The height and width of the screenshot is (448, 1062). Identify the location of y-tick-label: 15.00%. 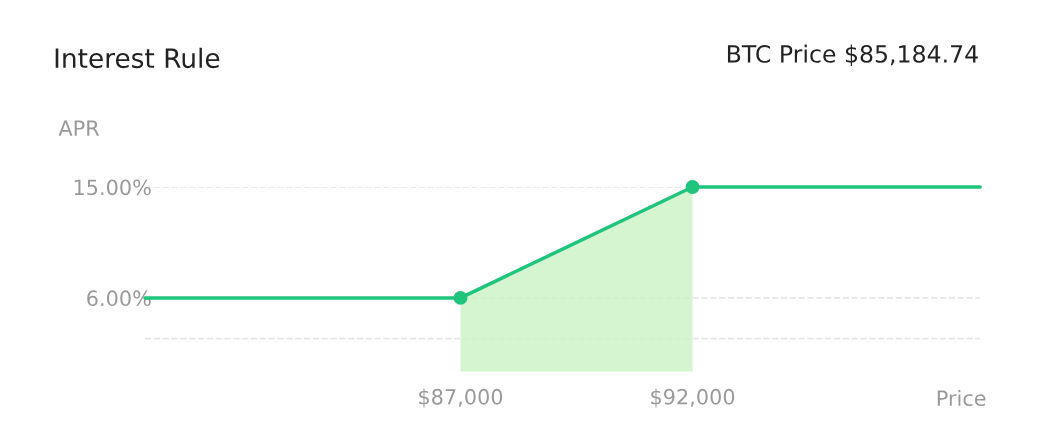
(112, 187).